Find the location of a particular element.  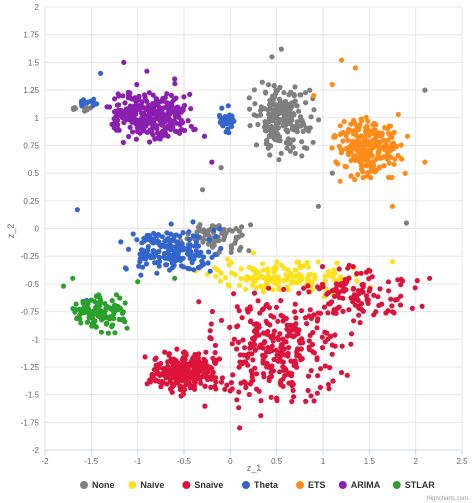

legend-item-snaive: Snaive is located at coordinates (202, 485).